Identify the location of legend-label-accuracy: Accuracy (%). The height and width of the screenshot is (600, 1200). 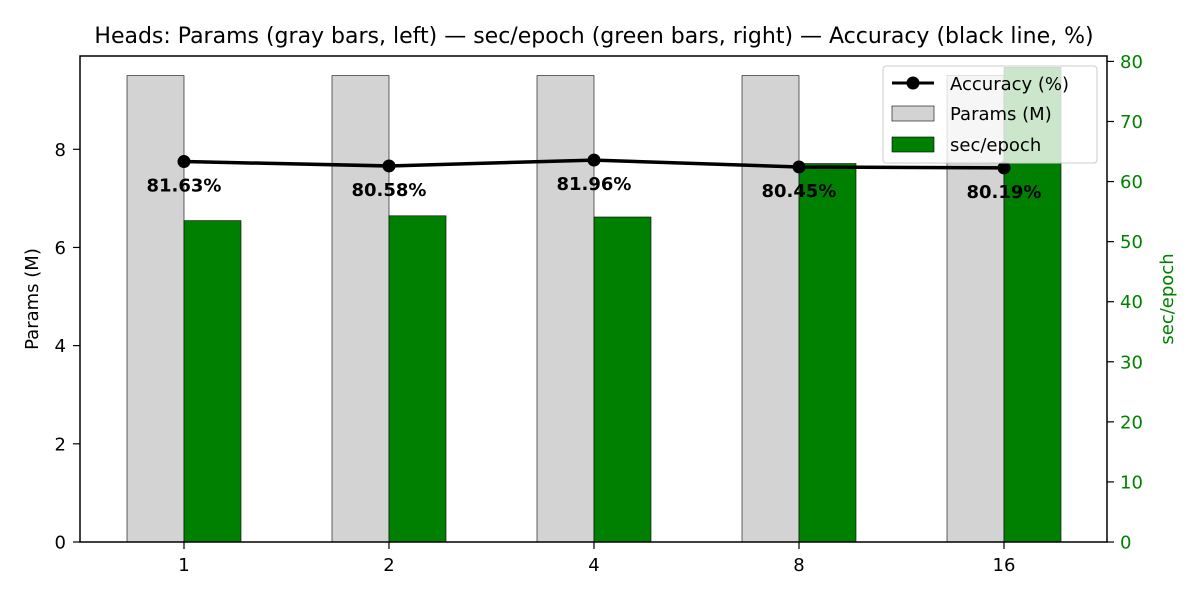
(1009, 84).